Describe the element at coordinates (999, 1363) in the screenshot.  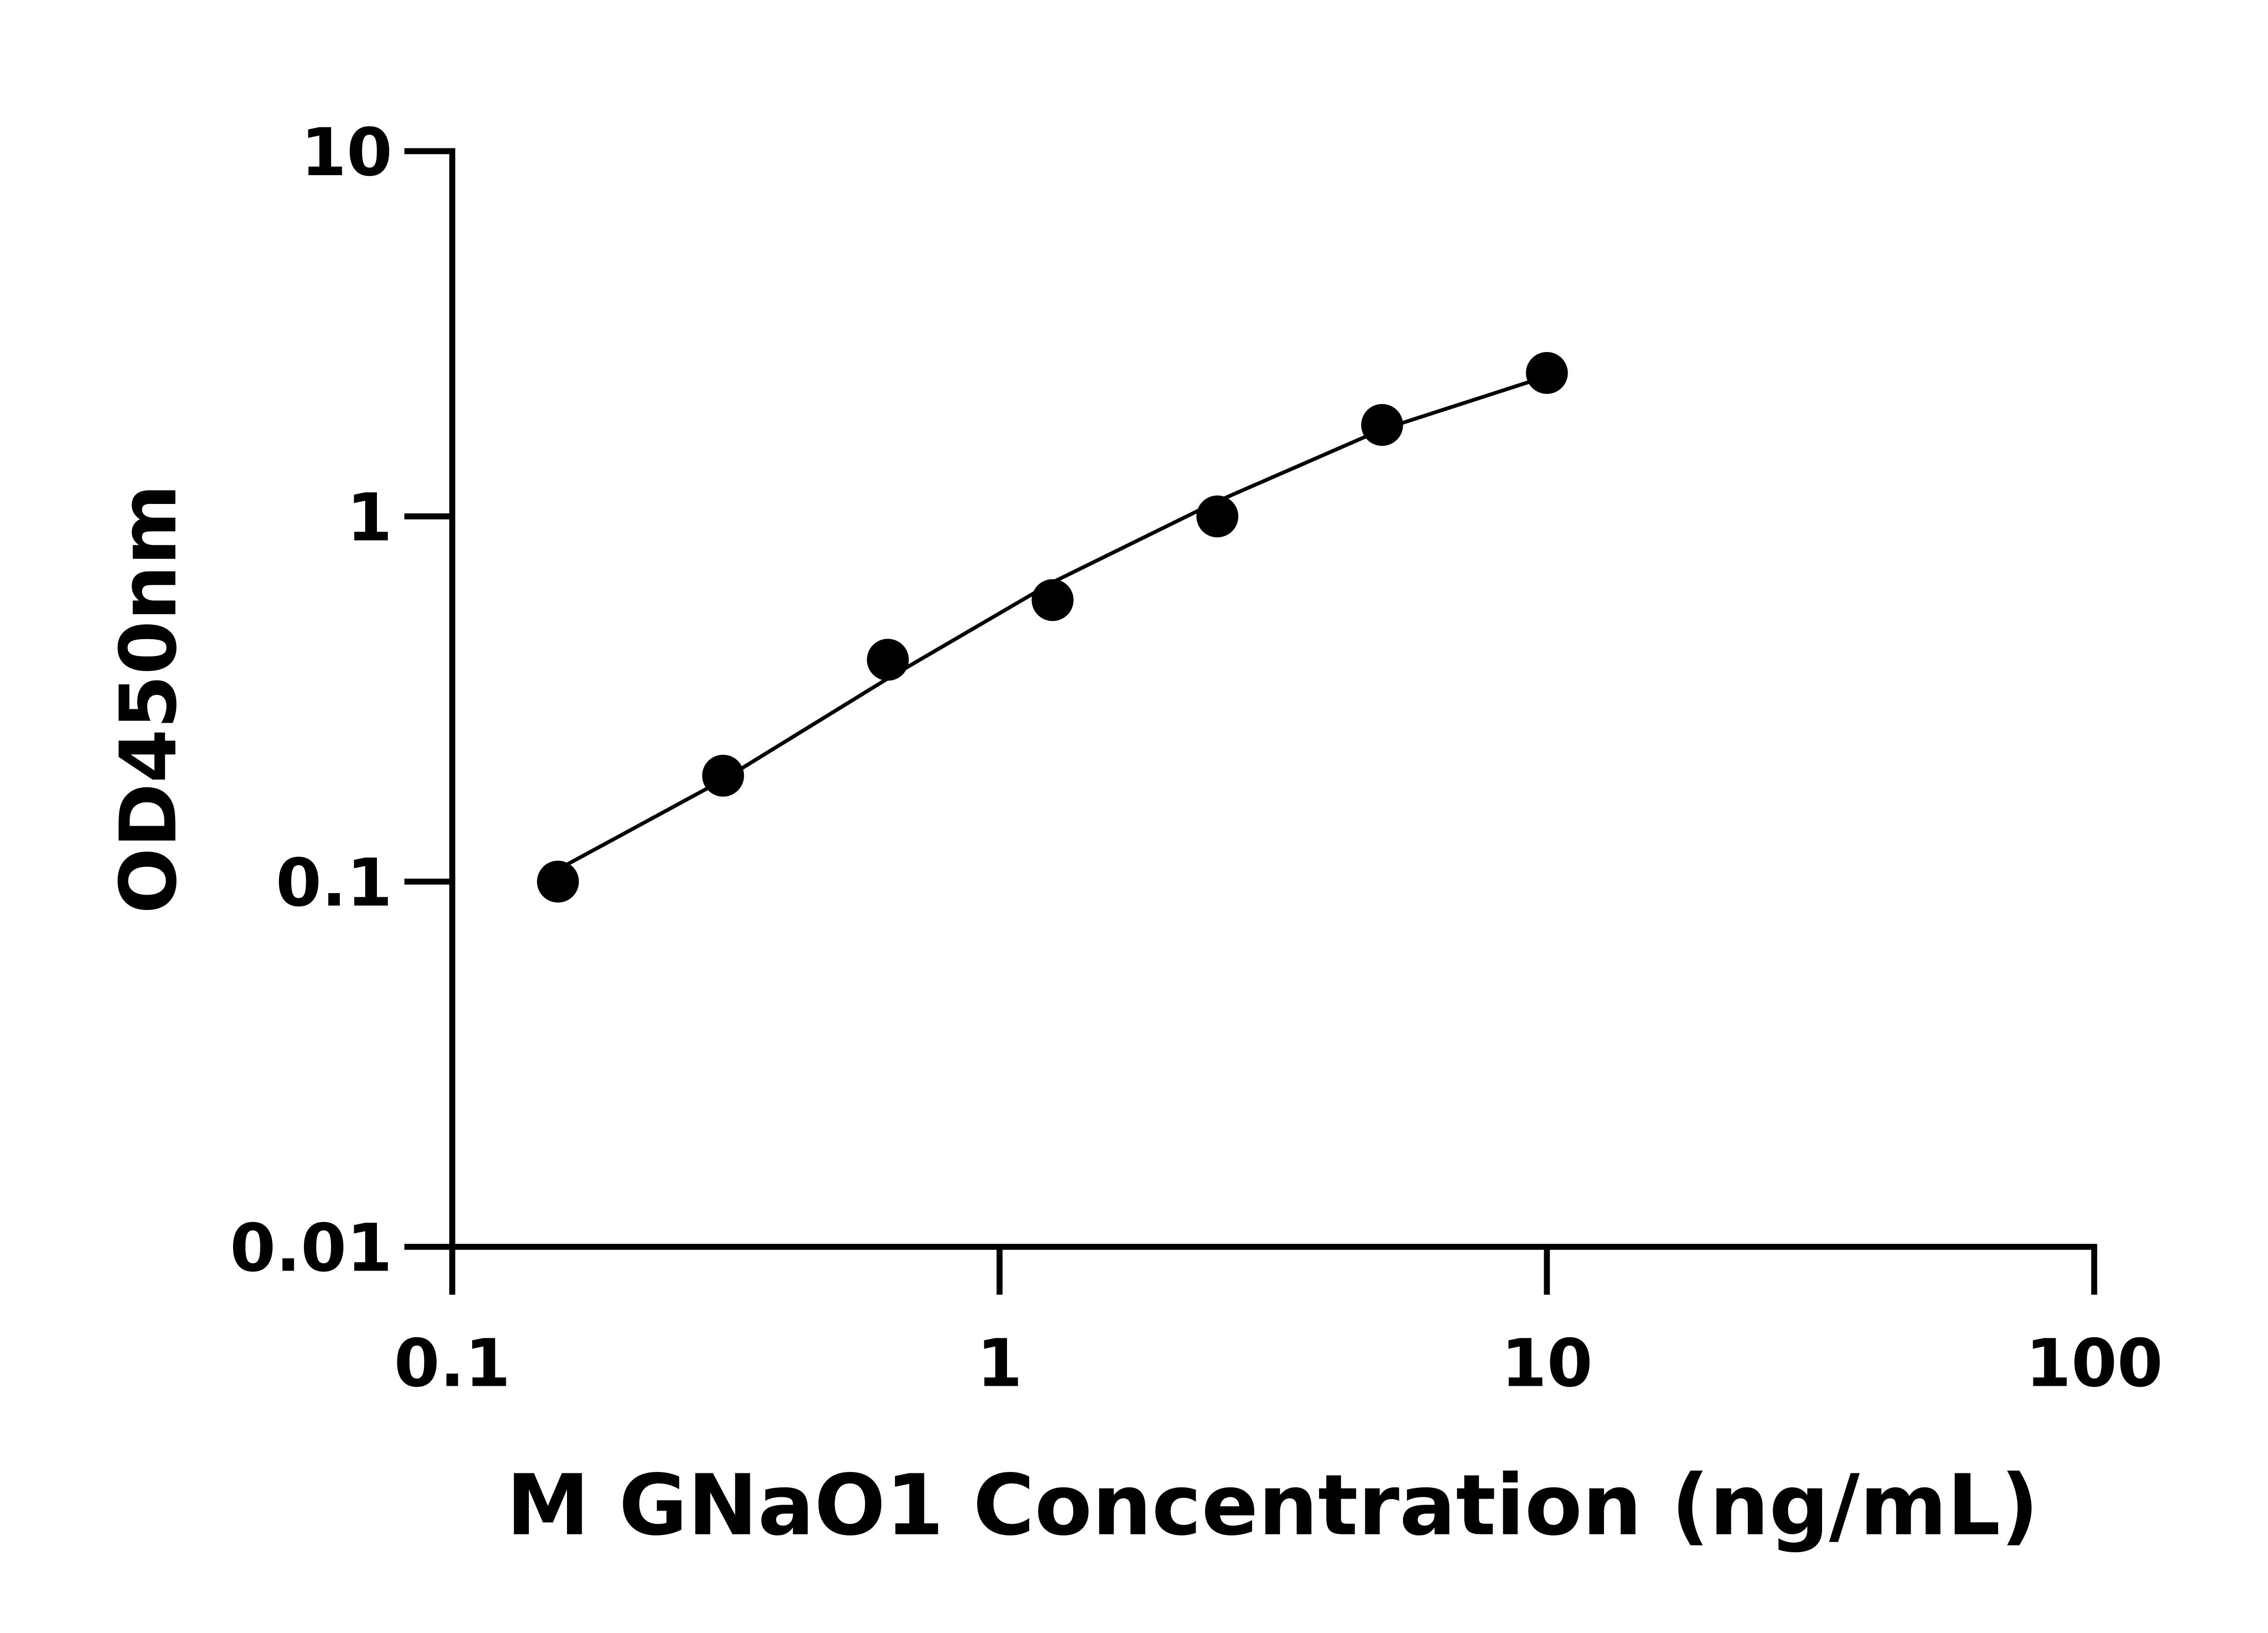
I see `x-tick-label: 1` at that location.